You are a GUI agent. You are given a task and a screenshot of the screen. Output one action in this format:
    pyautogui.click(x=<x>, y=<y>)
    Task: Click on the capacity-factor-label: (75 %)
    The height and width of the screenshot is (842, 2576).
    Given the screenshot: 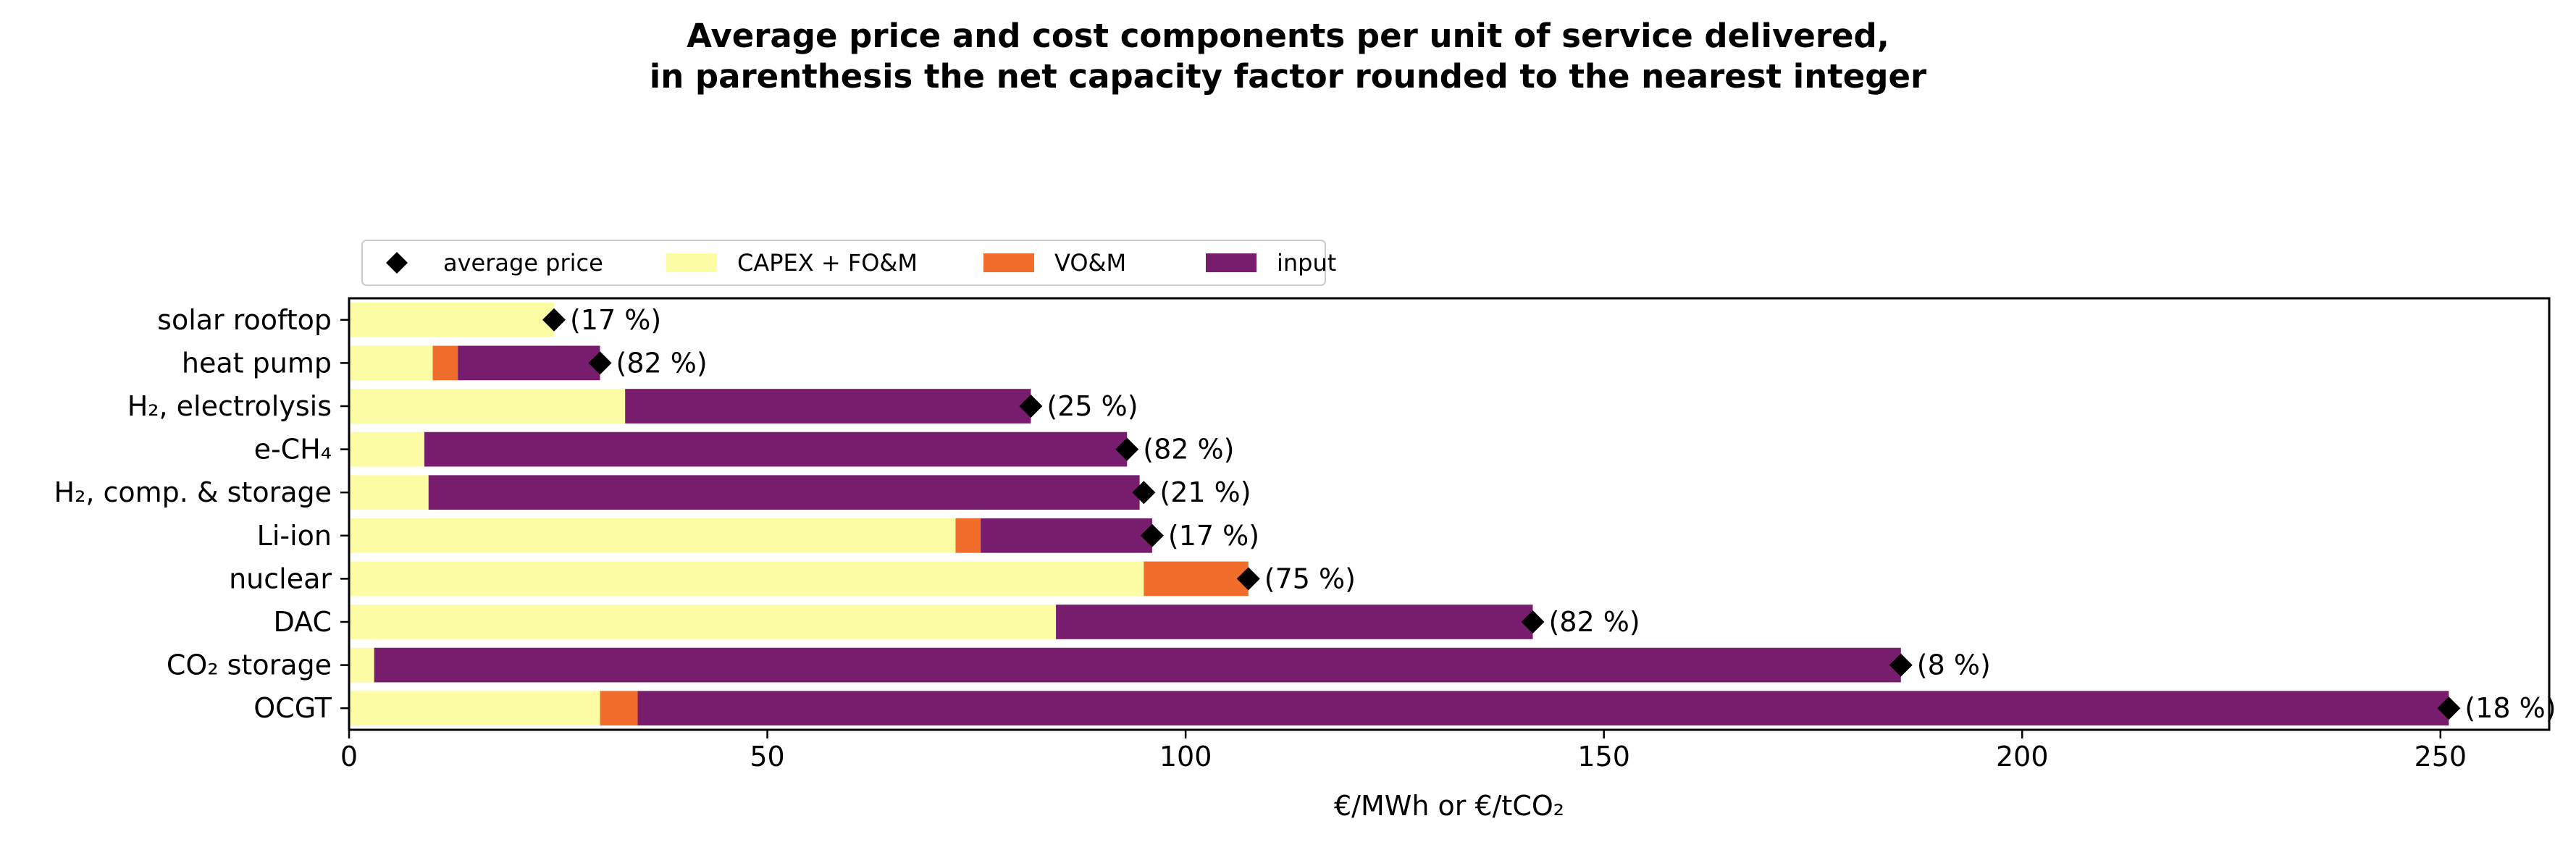 What is the action you would take?
    pyautogui.click(x=1310, y=578)
    